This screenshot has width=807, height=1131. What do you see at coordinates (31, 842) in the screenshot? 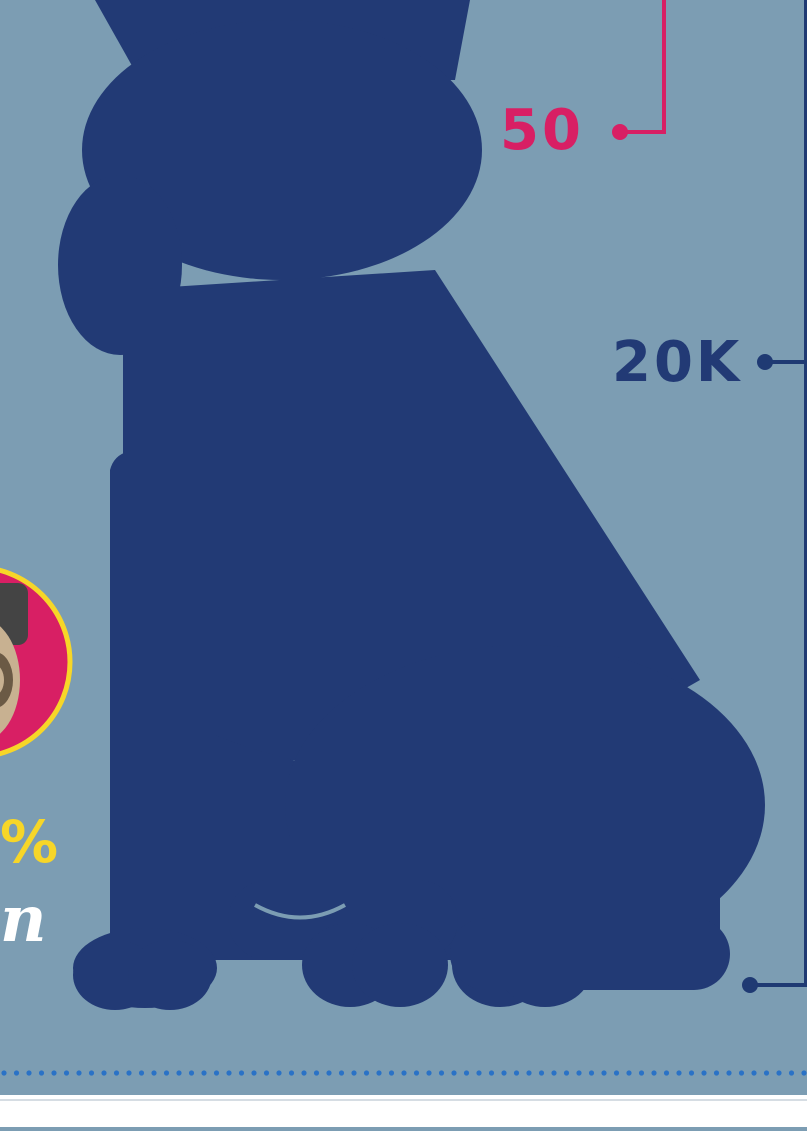
I see `stat-percent-fragment: %` at bounding box center [31, 842].